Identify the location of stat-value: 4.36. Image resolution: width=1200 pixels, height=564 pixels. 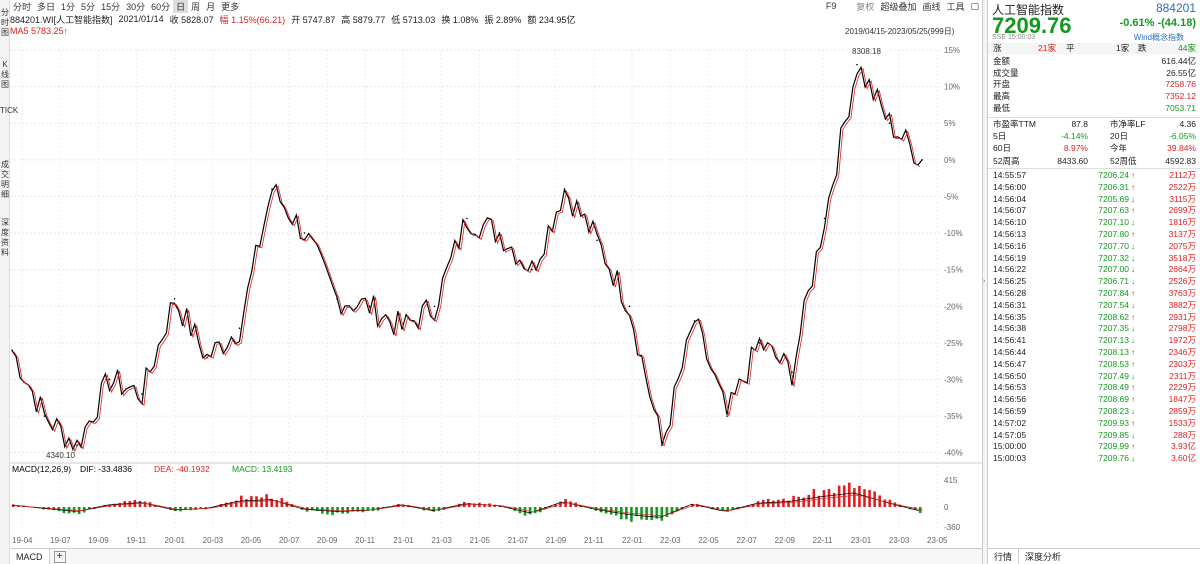
(1187, 124).